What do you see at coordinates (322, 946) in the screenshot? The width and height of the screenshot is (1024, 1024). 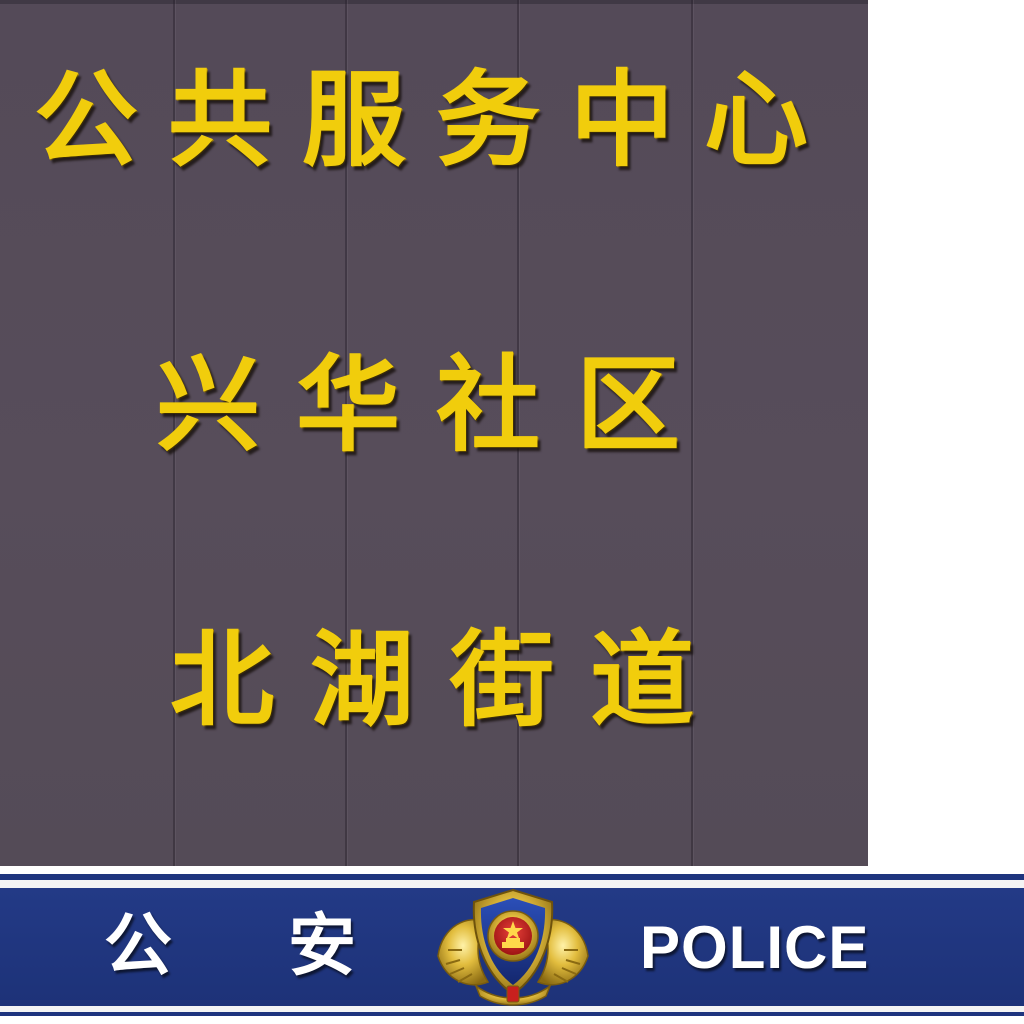 I see `police-cn-char: 安` at bounding box center [322, 946].